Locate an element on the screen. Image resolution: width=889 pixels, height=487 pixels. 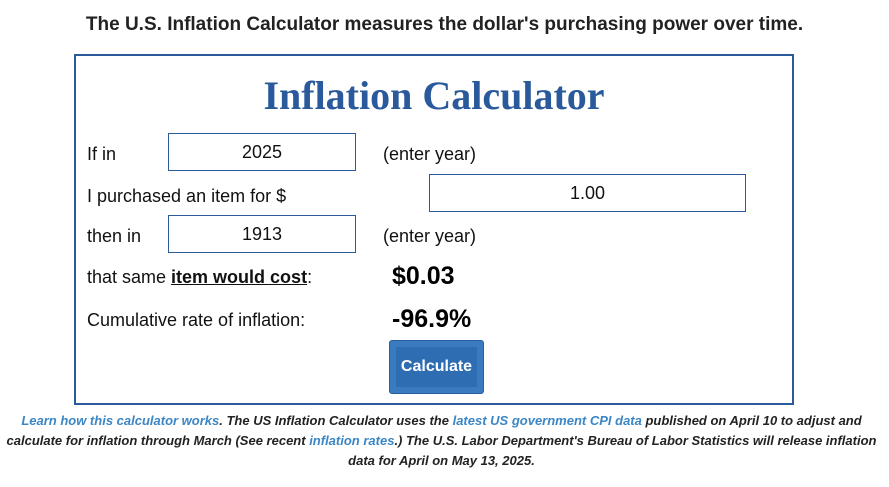
item-cost-label: that same item would cost: is located at coordinates (199, 277).